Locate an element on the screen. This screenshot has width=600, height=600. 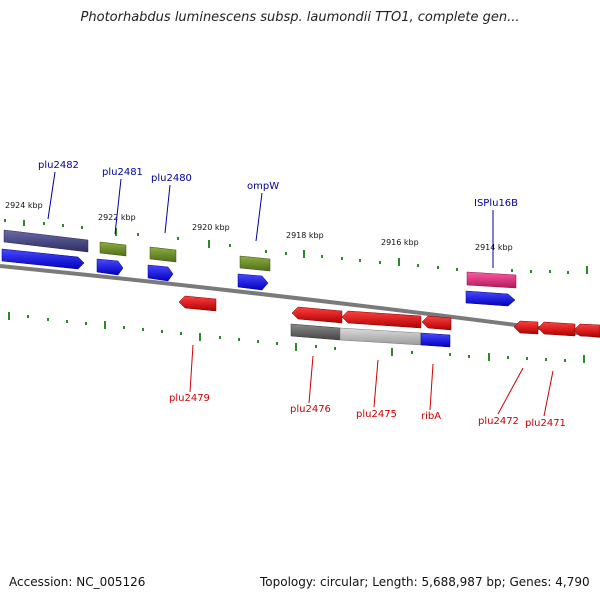
top-leaders is located at coordinates (270, 219).